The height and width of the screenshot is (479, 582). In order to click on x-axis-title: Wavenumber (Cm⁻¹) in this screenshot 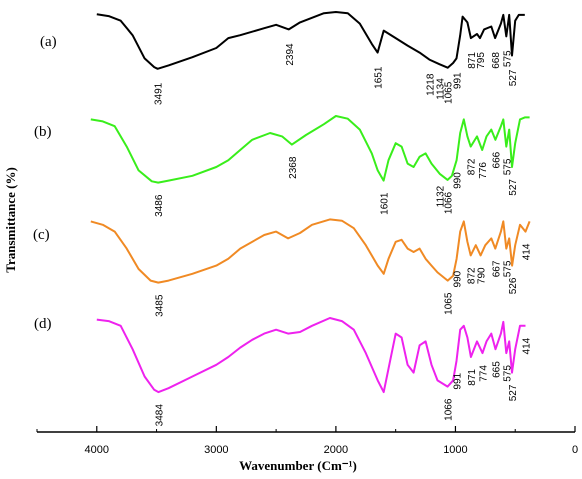, I will do `click(298, 465)`.